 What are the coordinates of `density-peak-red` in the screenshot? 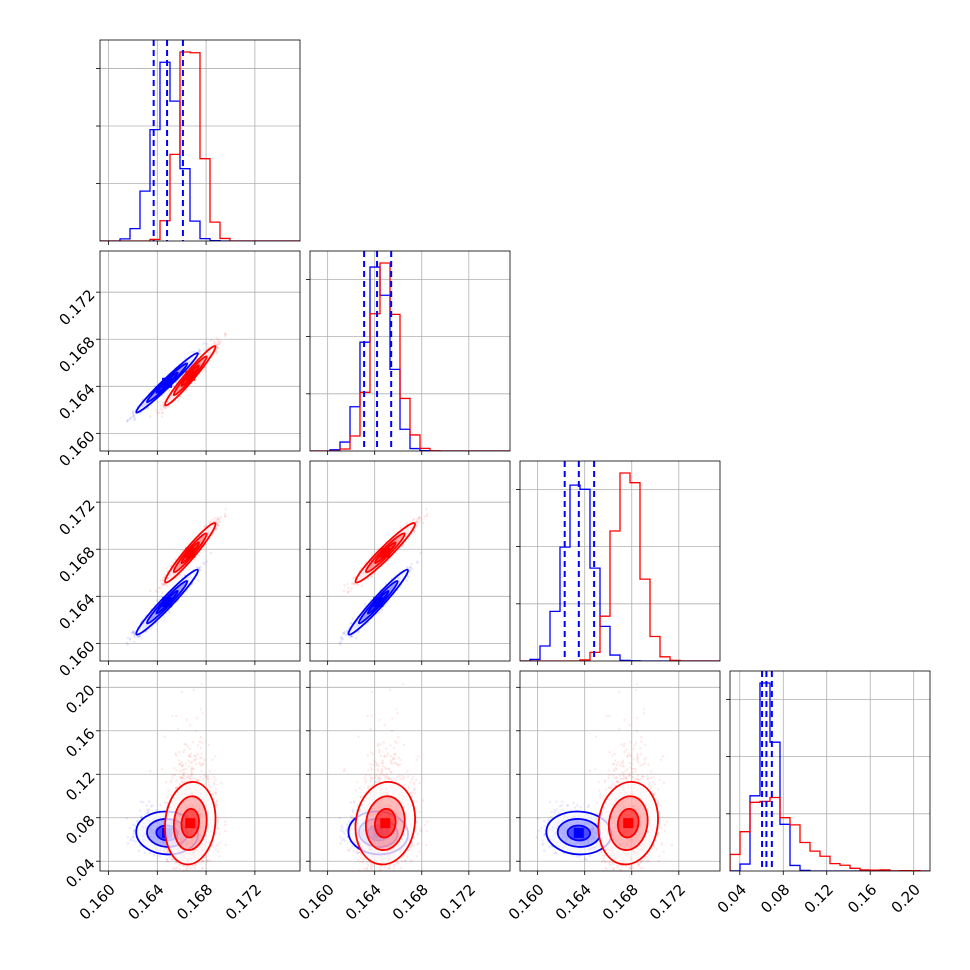 It's located at (190, 375).